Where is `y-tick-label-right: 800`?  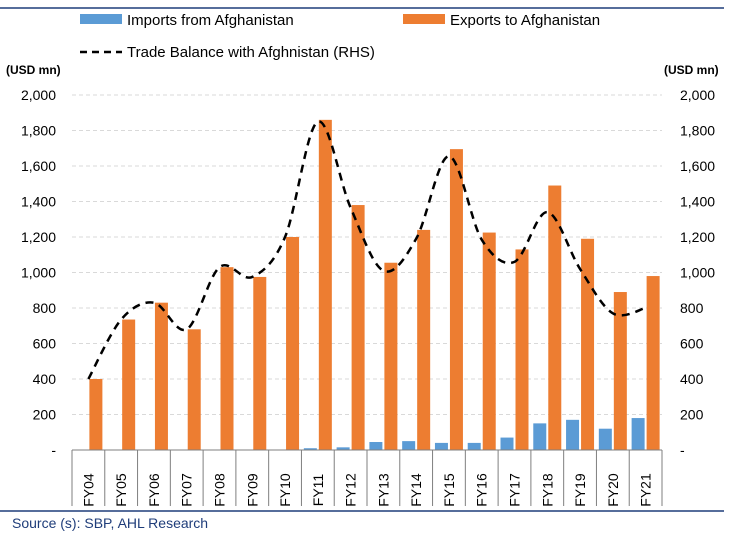
y-tick-label-right: 800 is located at coordinates (692, 308).